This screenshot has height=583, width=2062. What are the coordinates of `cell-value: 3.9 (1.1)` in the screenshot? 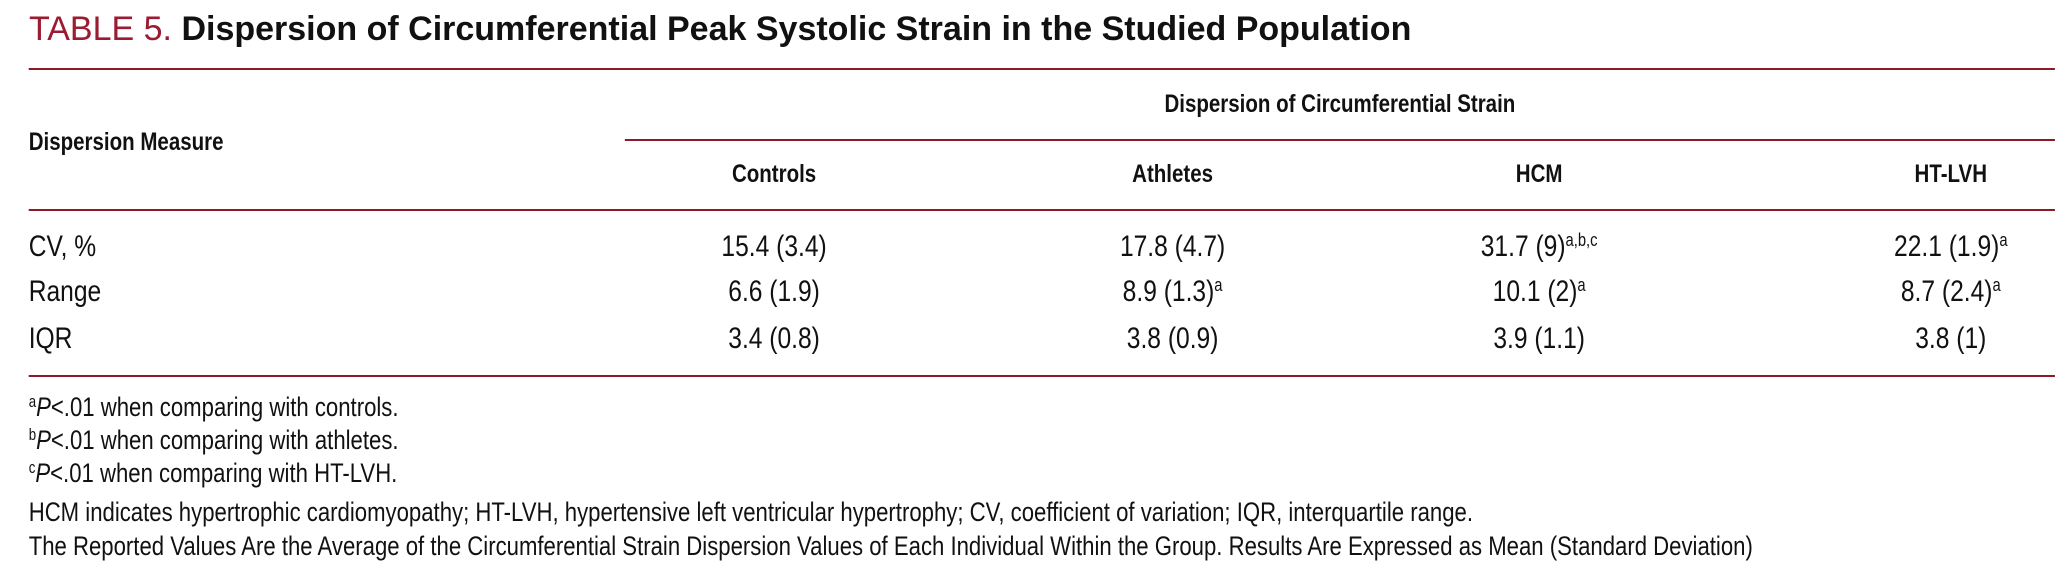 It's located at (1539, 338).